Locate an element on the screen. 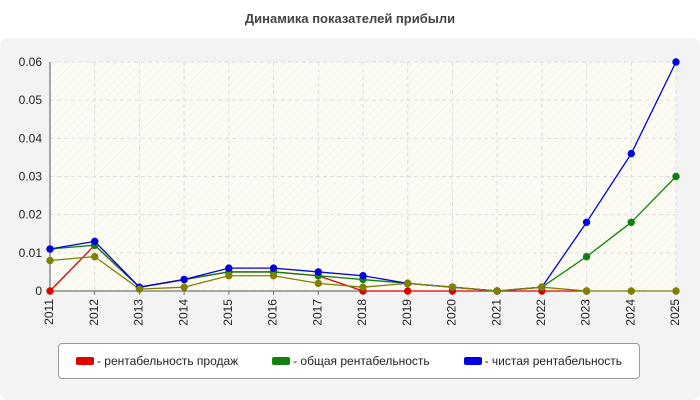 The height and width of the screenshot is (400, 700). legend-label: - чистая рентабельность is located at coordinates (553, 361).